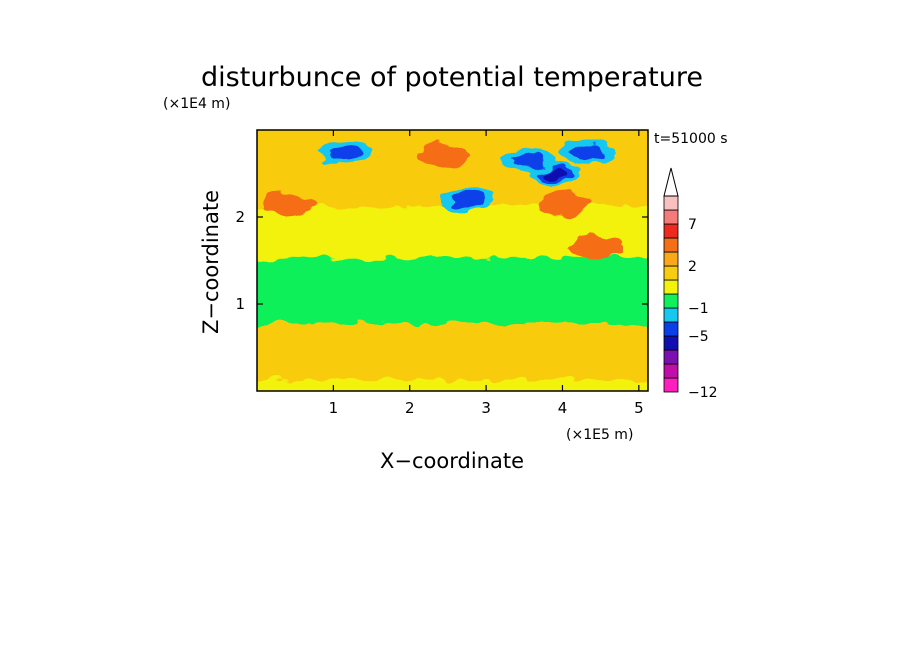 Image resolution: width=904 pixels, height=654 pixels. What do you see at coordinates (240, 217) in the screenshot?
I see `y-tick-label: 2` at bounding box center [240, 217].